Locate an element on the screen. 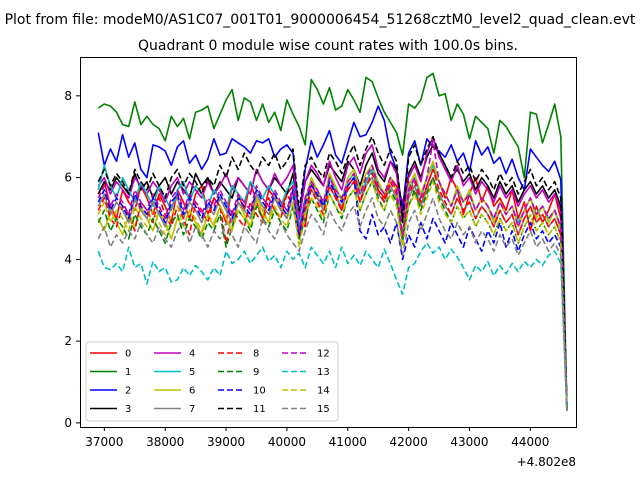  legend-label-5: 5 is located at coordinates (192, 372).